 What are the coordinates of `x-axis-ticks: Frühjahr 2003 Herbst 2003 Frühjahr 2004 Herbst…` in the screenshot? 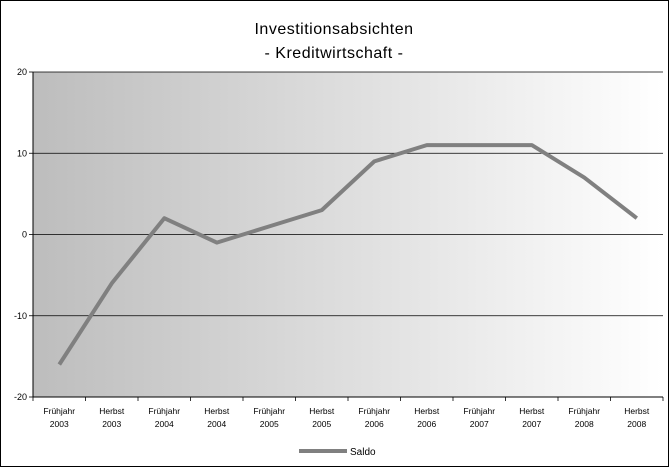 It's located at (348, 413).